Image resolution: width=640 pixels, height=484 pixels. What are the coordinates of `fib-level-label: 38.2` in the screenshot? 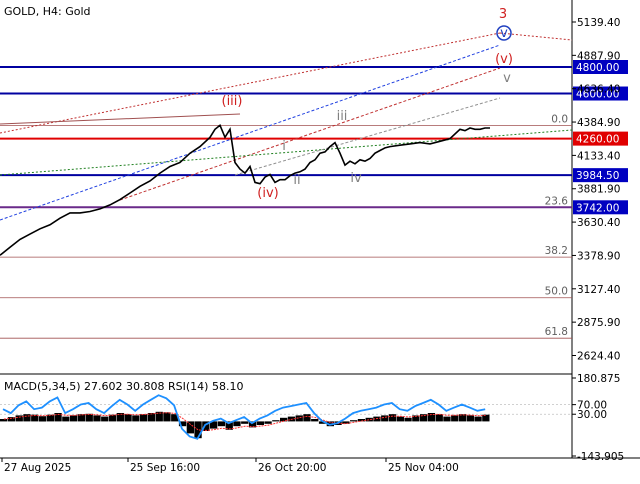 It's located at (556, 251).